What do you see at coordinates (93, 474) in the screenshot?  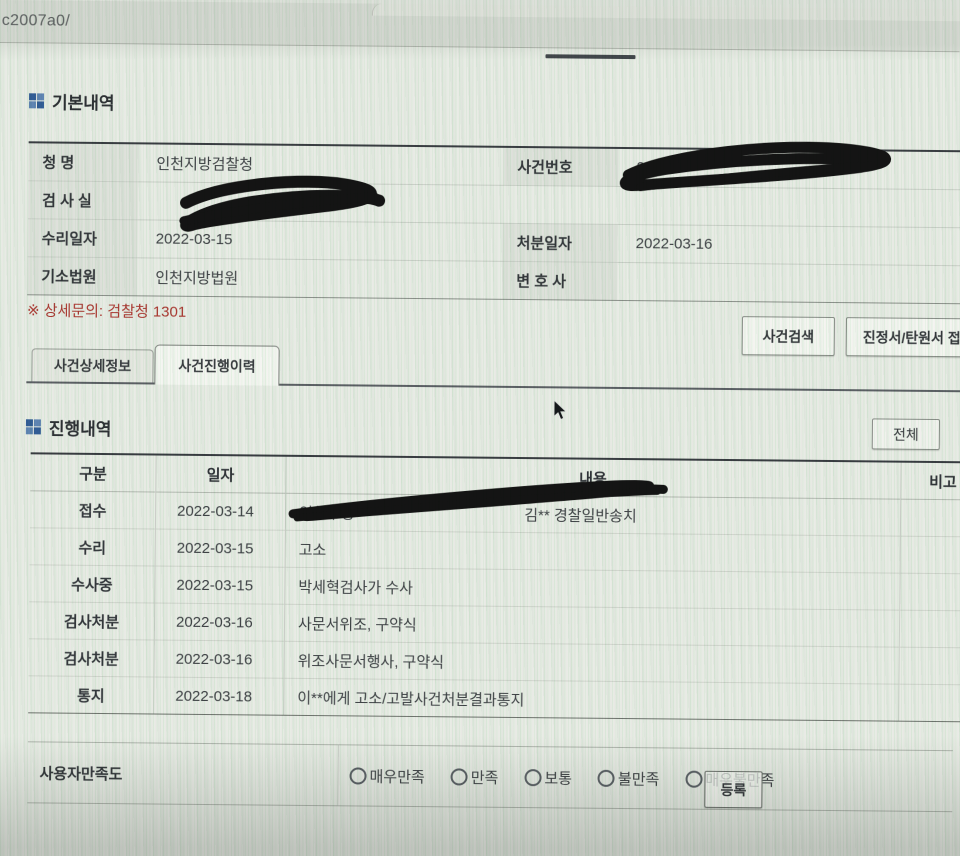 I see `col-type: 구분` at bounding box center [93, 474].